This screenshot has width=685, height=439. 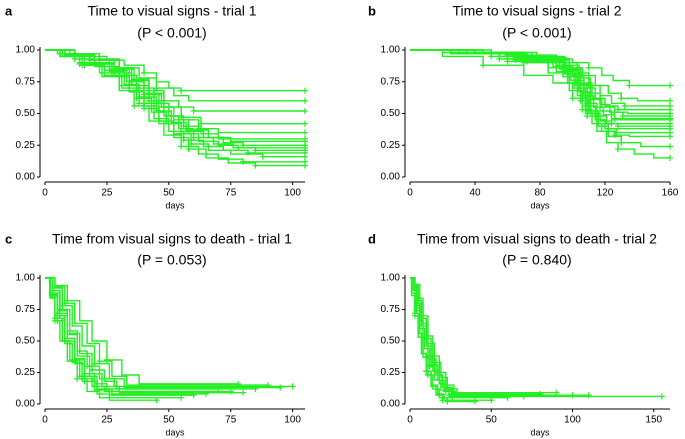 What do you see at coordinates (653, 420) in the screenshot?
I see `x-tick-label: 150` at bounding box center [653, 420].